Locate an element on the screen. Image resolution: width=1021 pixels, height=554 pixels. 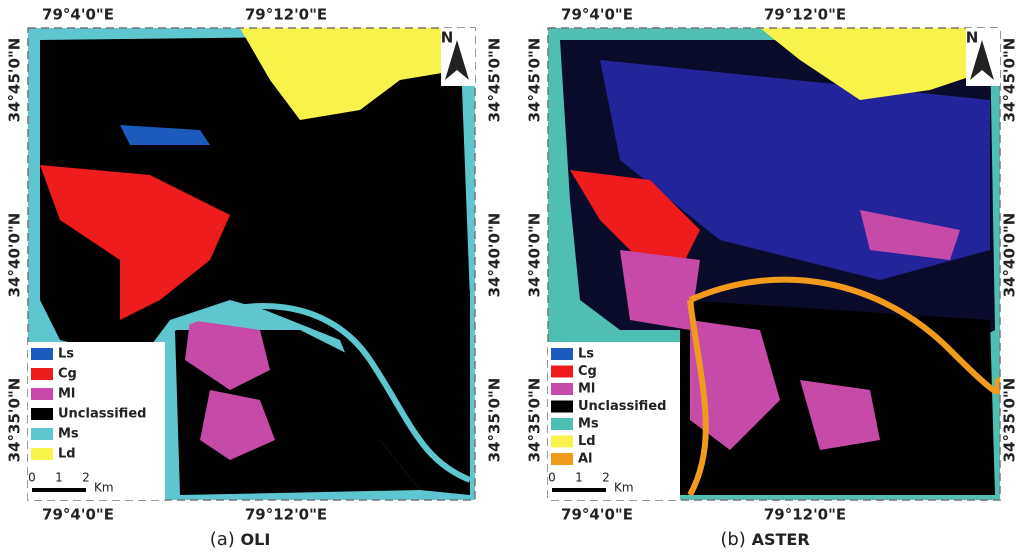
caption-prefix: (a) is located at coordinates (222, 539).